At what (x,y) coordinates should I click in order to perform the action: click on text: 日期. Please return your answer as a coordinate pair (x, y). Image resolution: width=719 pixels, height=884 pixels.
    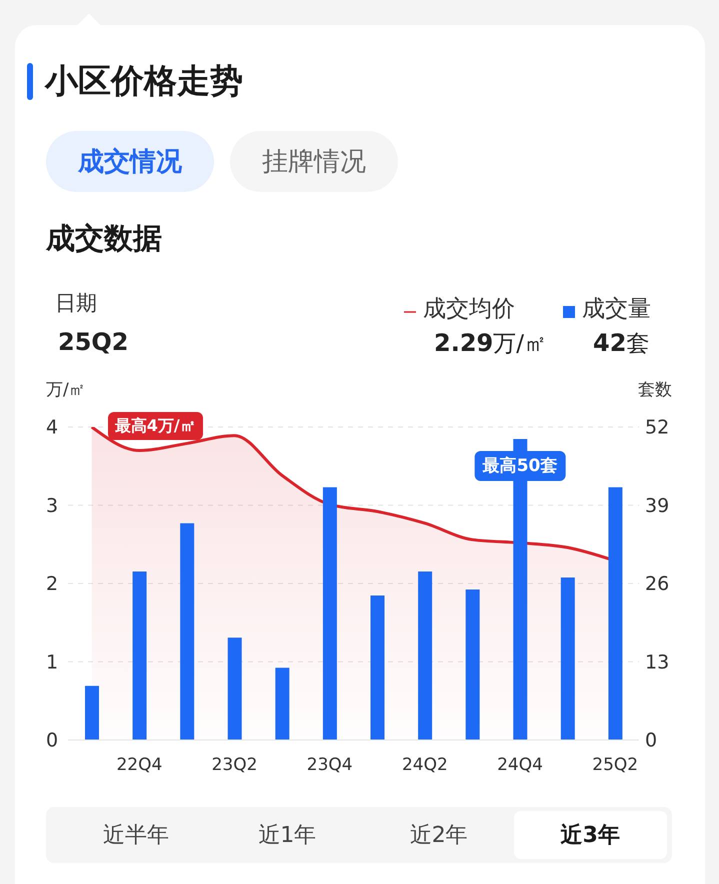
    Looking at the image, I should click on (76, 303).